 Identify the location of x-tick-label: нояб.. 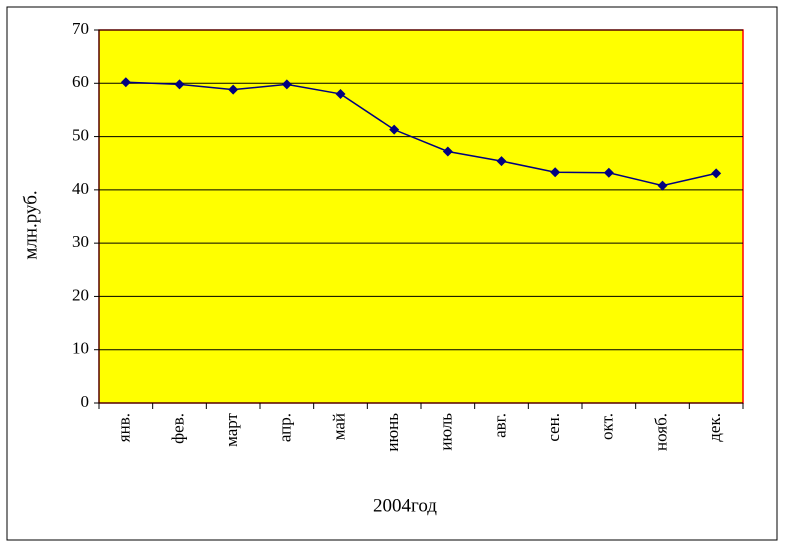
(660, 432).